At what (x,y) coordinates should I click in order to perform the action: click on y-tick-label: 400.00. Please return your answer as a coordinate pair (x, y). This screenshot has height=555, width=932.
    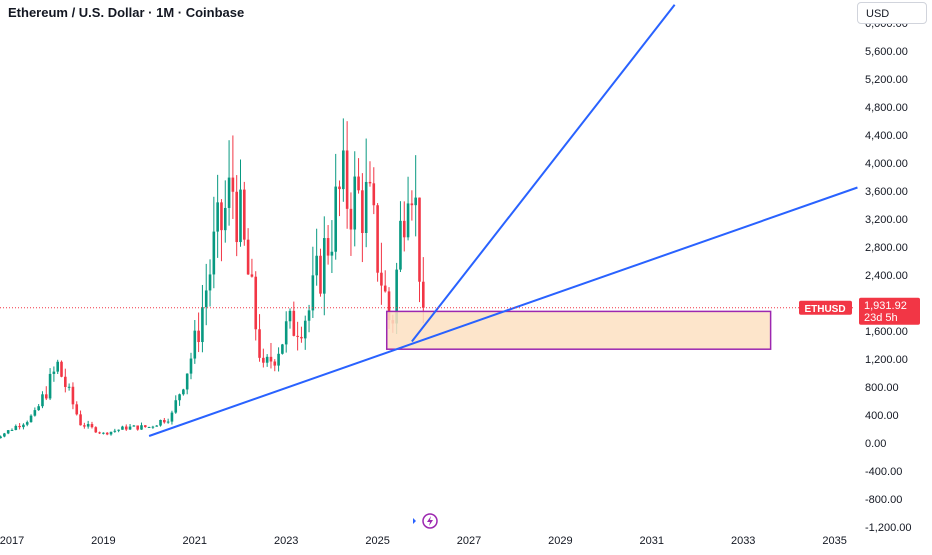
    Looking at the image, I should click on (882, 416).